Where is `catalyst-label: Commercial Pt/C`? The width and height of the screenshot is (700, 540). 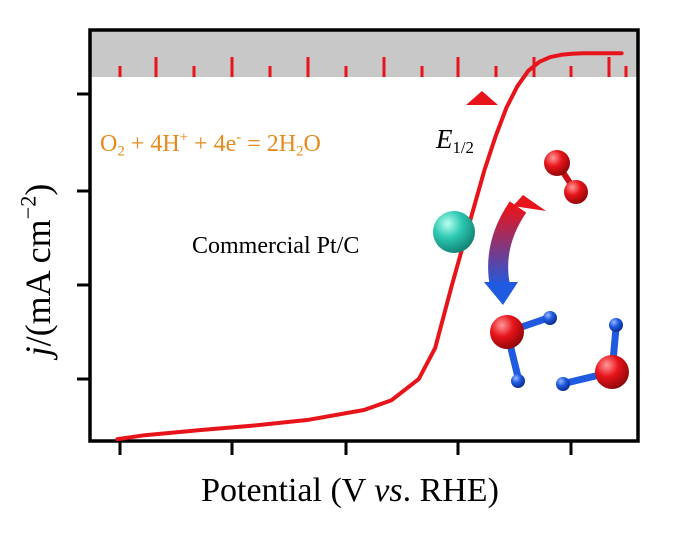
catalyst-label: Commercial Pt/C is located at coordinates (276, 246).